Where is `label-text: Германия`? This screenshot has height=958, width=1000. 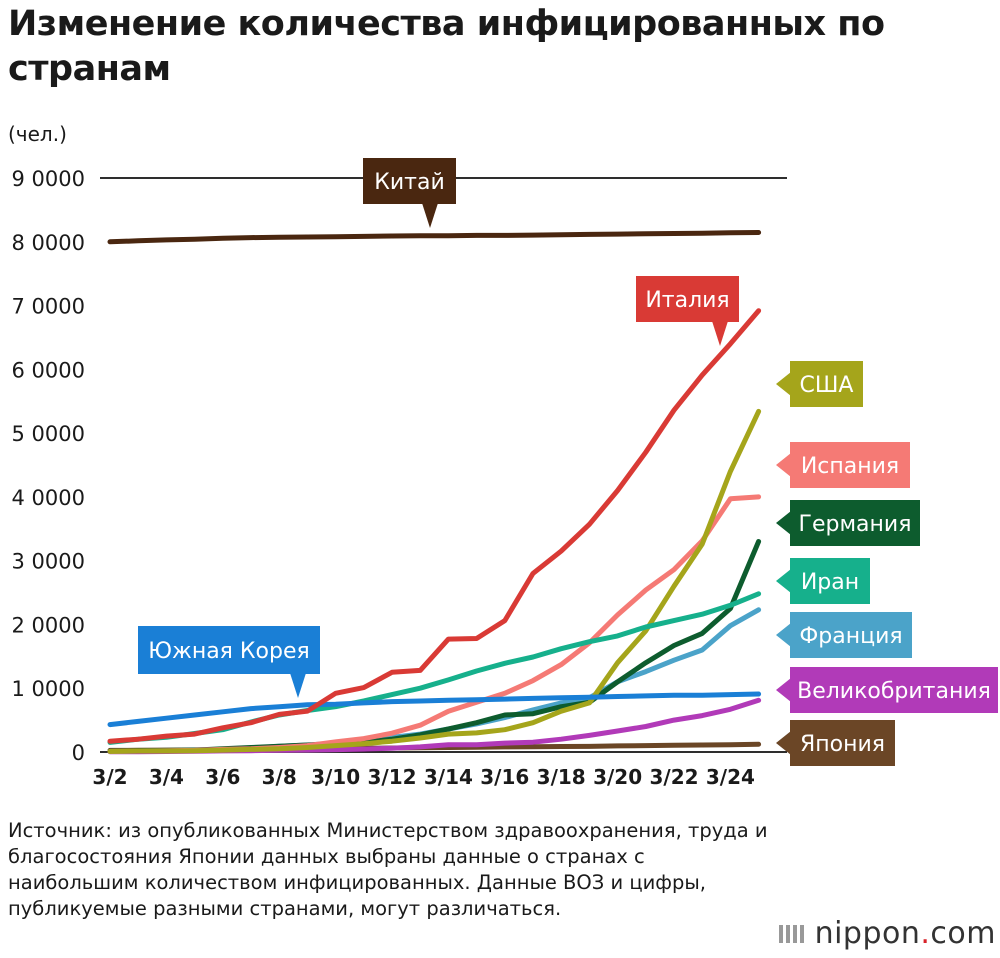
label-text: Германия is located at coordinates (855, 524).